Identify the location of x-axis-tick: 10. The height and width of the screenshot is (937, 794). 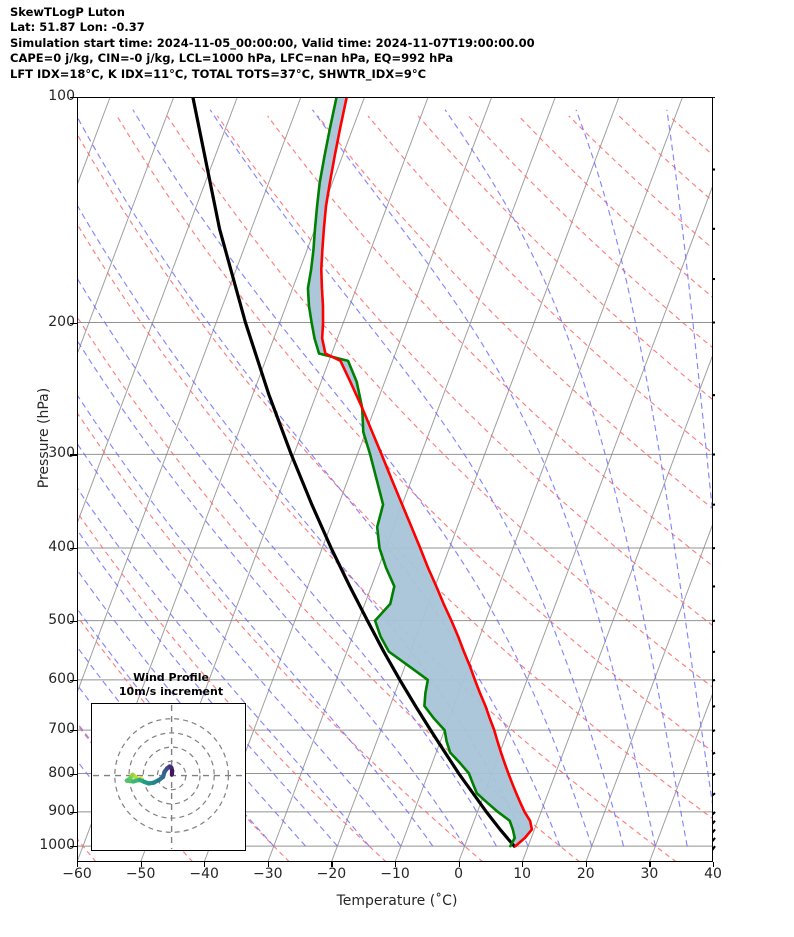
(522, 874).